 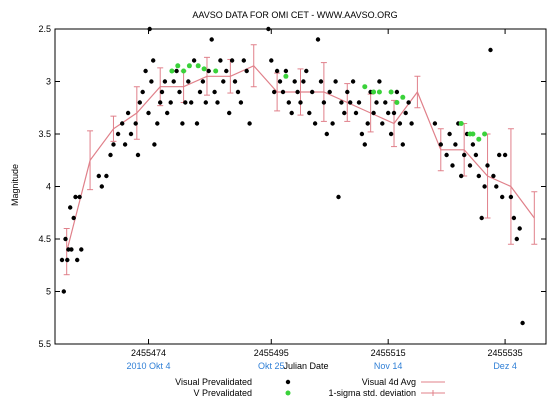 I want to click on y-axis-title: Magnitude, so click(x=15, y=185).